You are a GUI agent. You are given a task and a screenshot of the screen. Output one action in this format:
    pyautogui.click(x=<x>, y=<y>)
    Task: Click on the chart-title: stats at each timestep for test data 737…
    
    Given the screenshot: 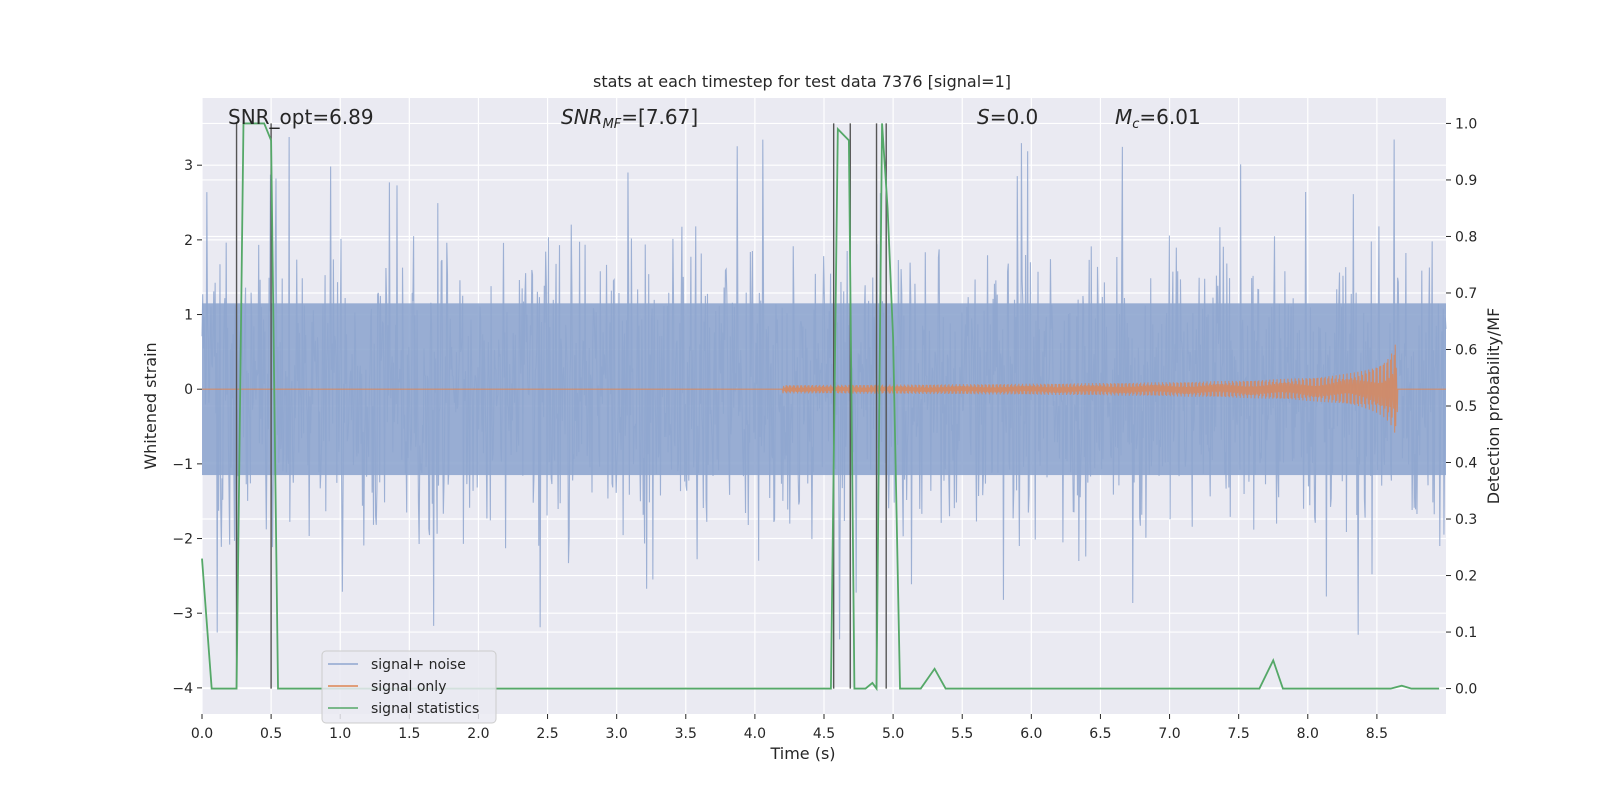 What is the action you would take?
    pyautogui.click(x=802, y=81)
    